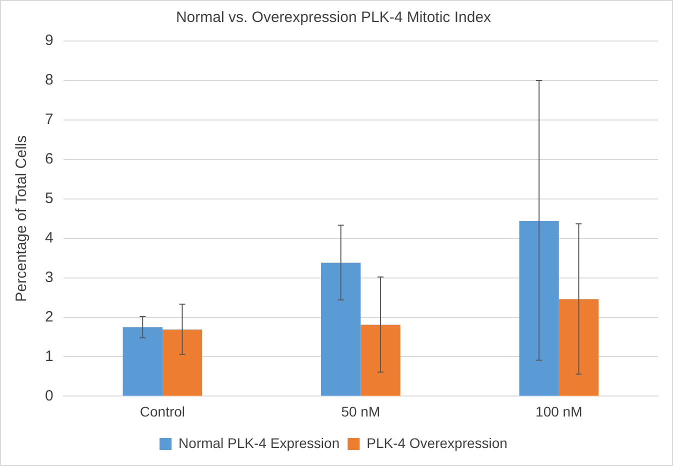 Image resolution: width=673 pixels, height=466 pixels. Describe the element at coordinates (49, 119) in the screenshot. I see `y-tick-label: 7` at that location.